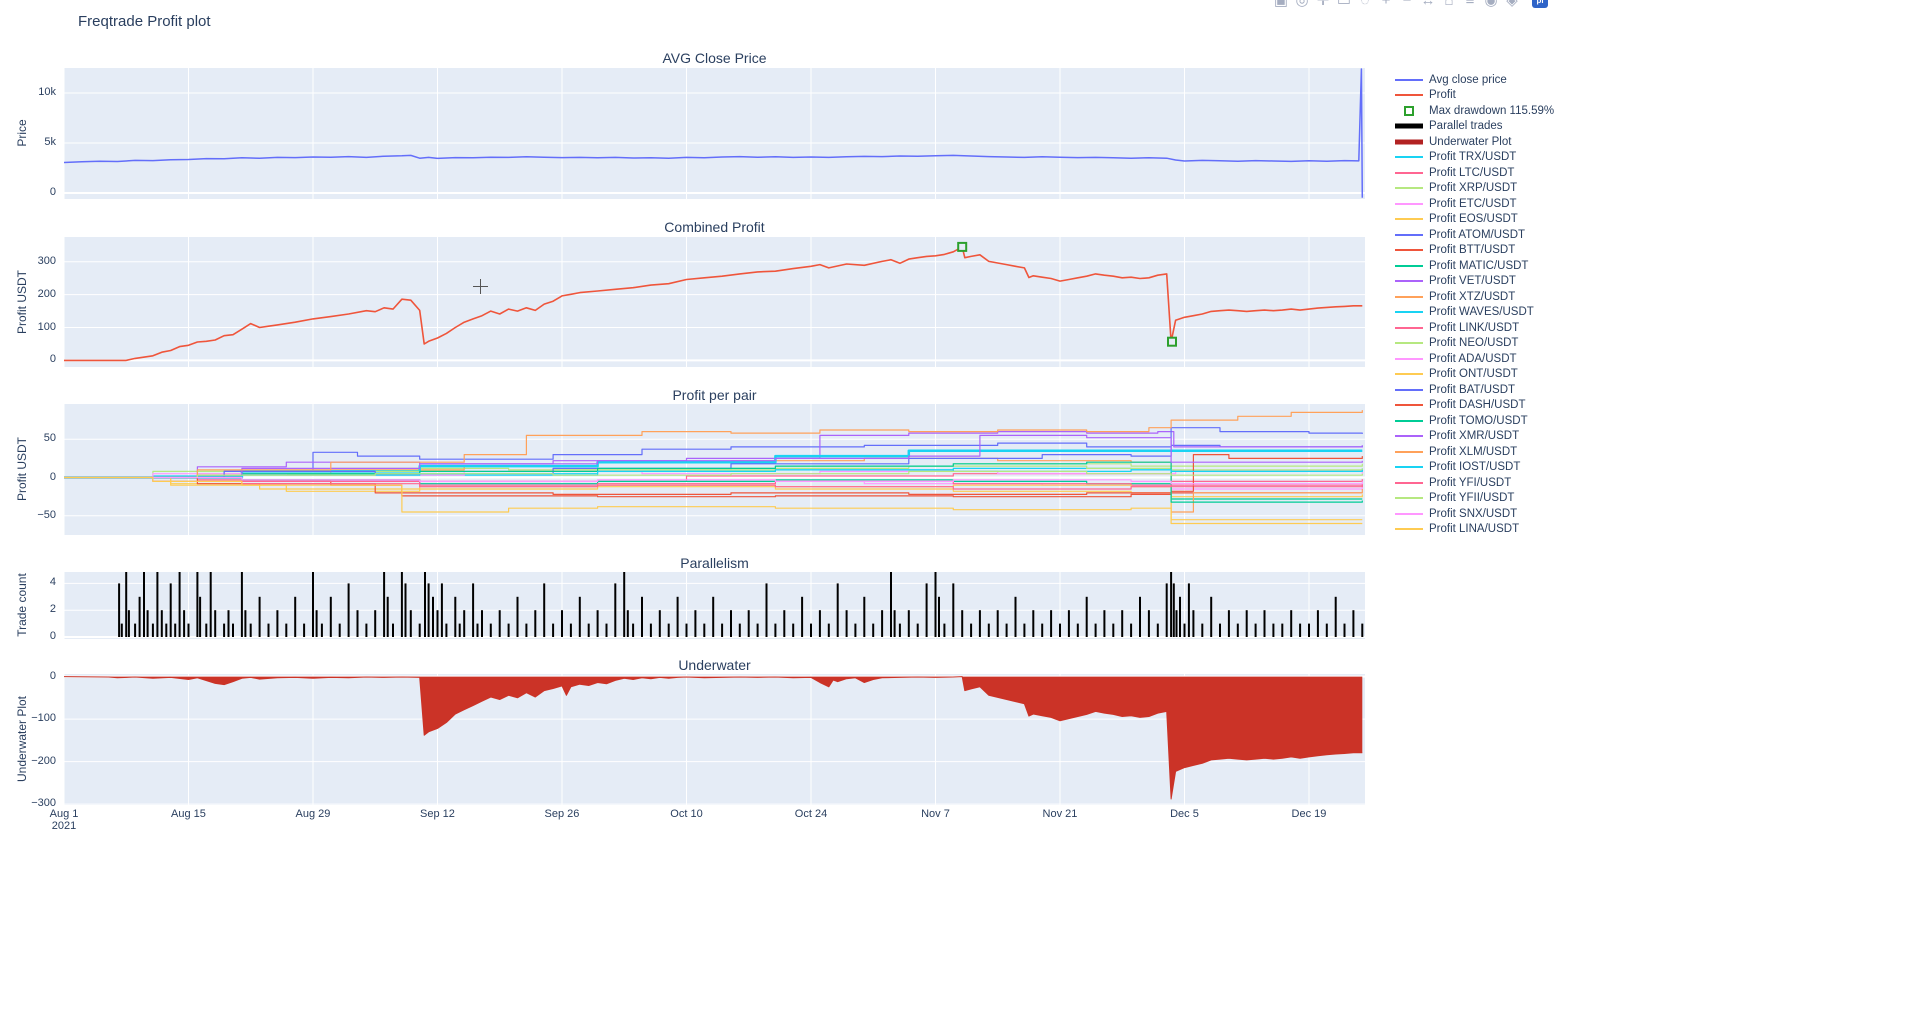 The height and width of the screenshot is (1024, 1910). I want to click on legend-item-label: Profit XRP/USDT, so click(1473, 188).